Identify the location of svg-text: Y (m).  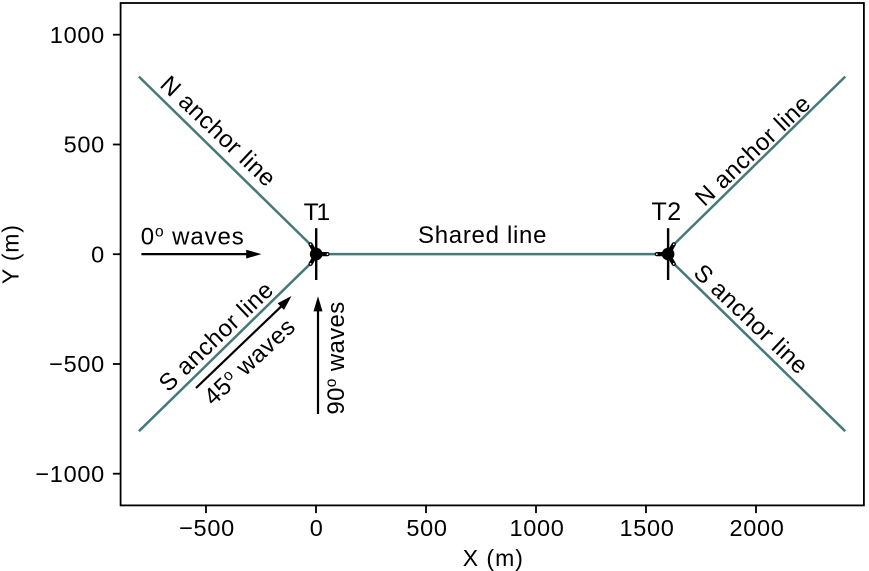
(12, 254).